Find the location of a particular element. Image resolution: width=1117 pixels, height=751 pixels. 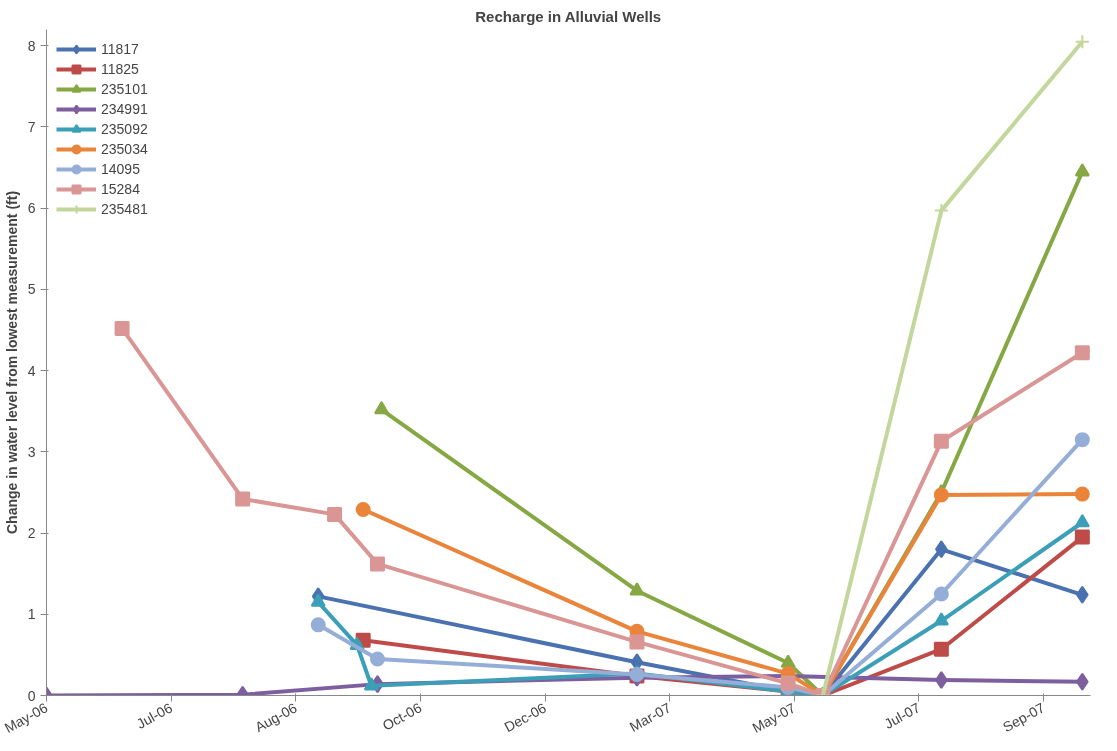

legend-label: 234991 is located at coordinates (124, 109).